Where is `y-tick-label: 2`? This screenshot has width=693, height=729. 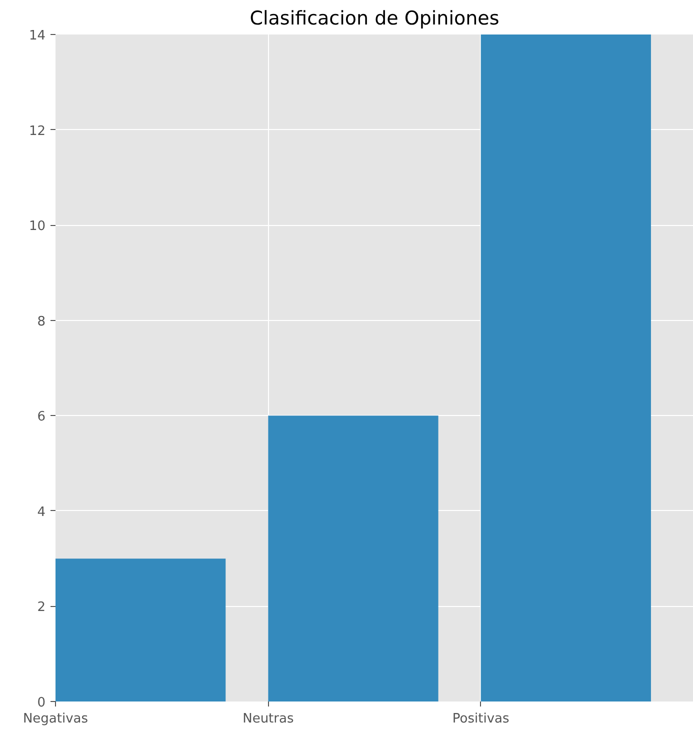 y-tick-label: 2 is located at coordinates (41, 608).